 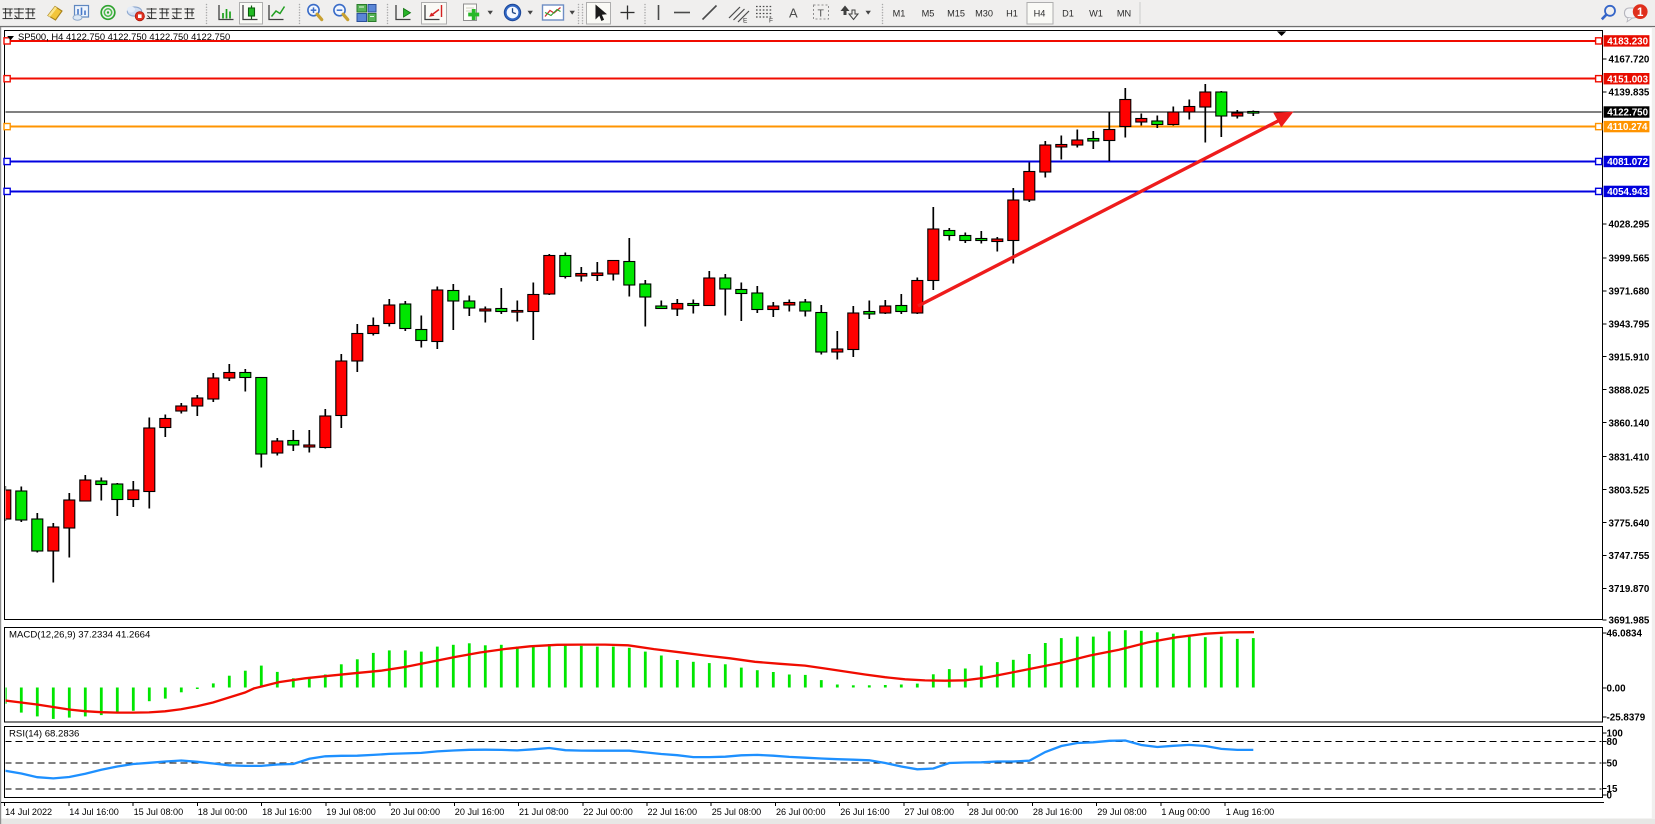 What do you see at coordinates (1627, 127) in the screenshot?
I see `svg-text: 4110.274` at bounding box center [1627, 127].